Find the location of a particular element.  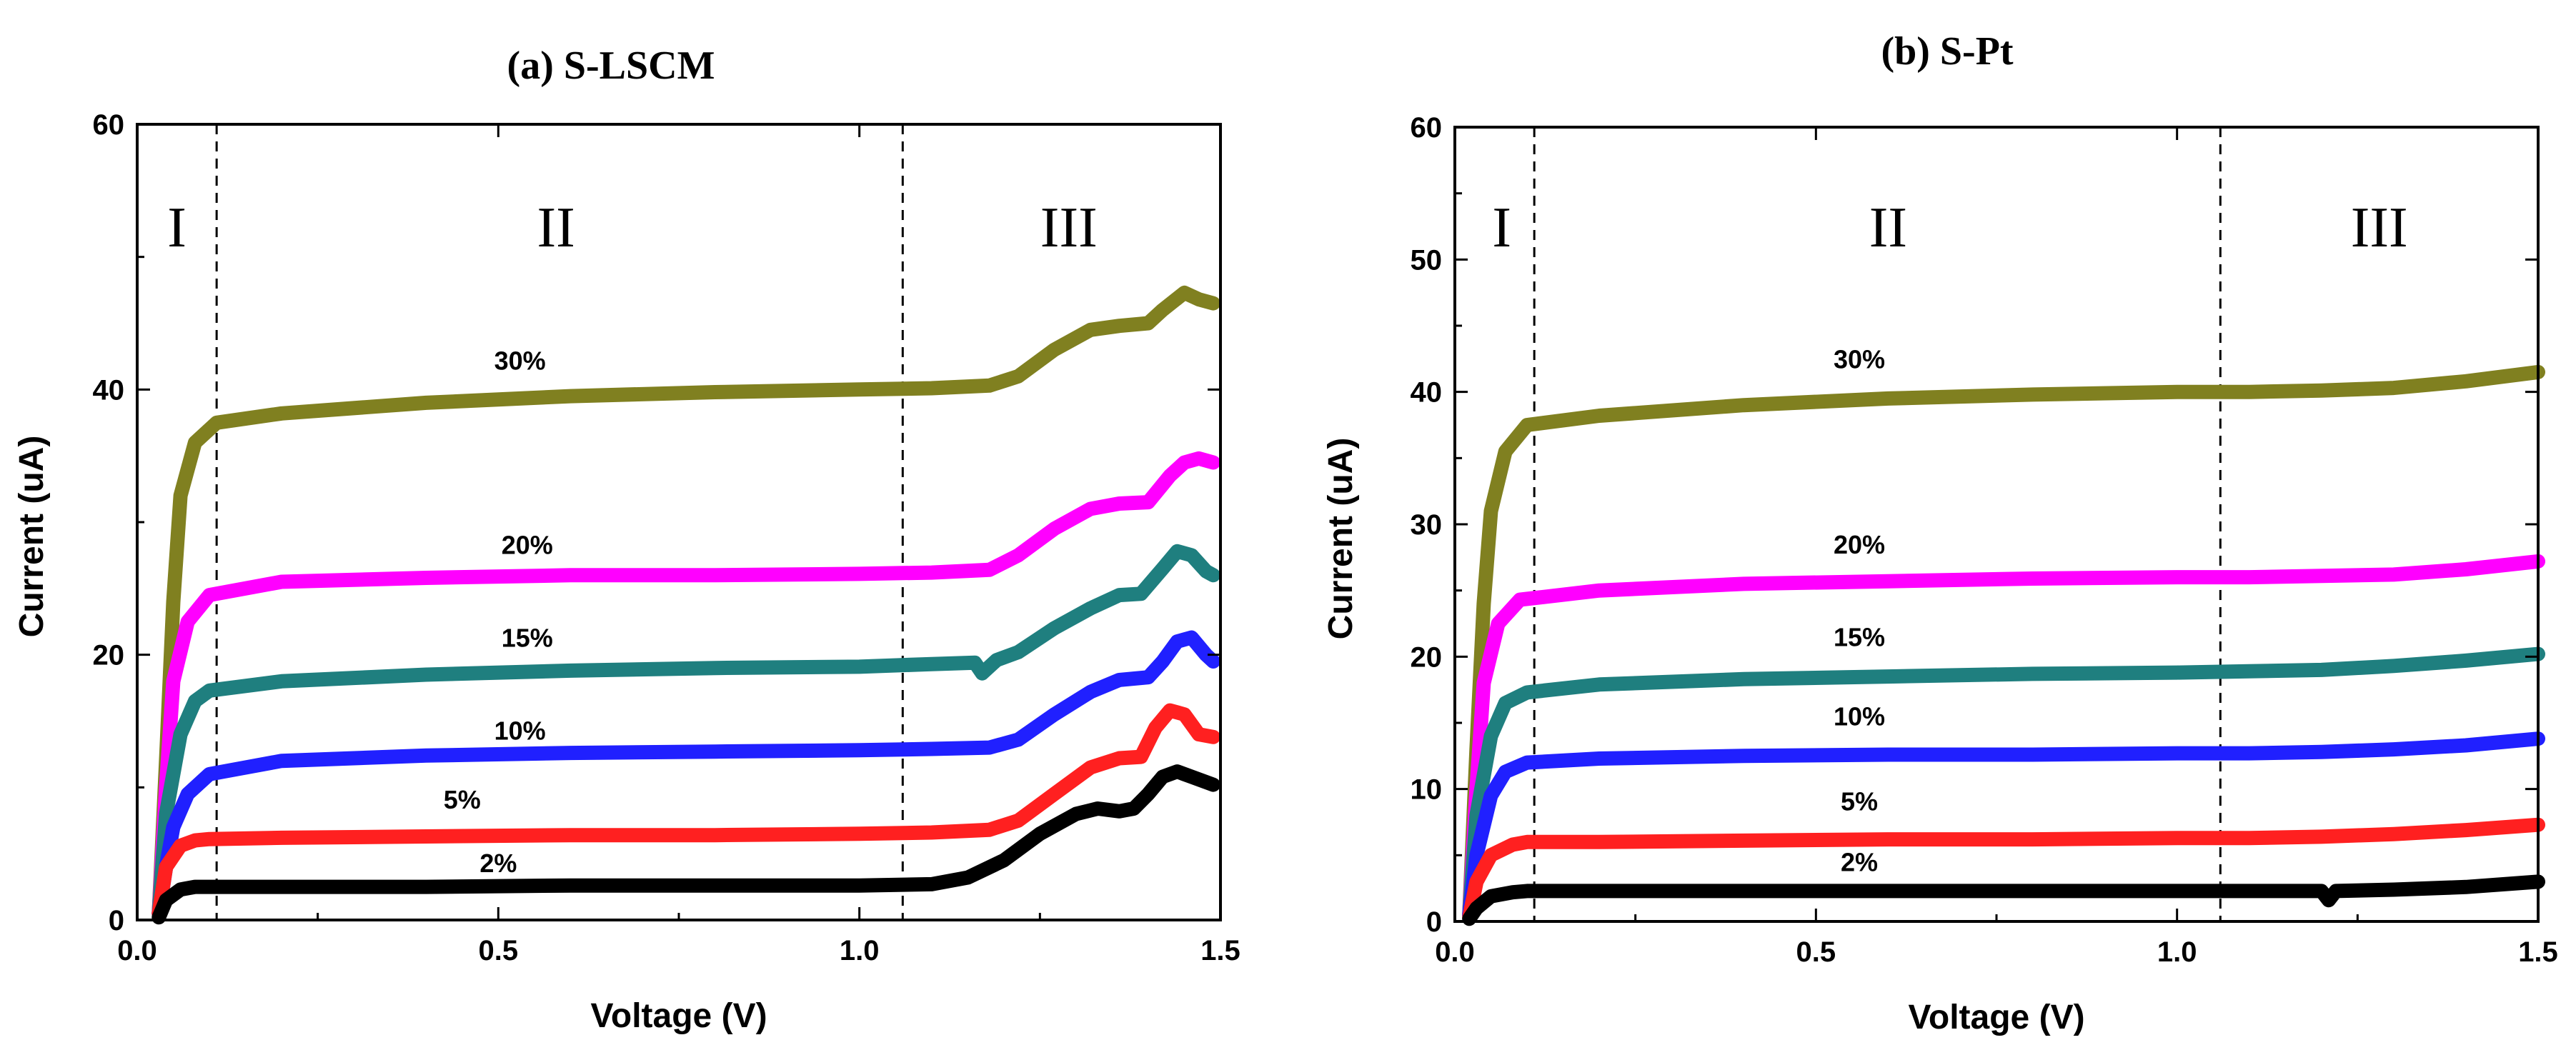

chart-title: (a) S-LSCM is located at coordinates (611, 66).